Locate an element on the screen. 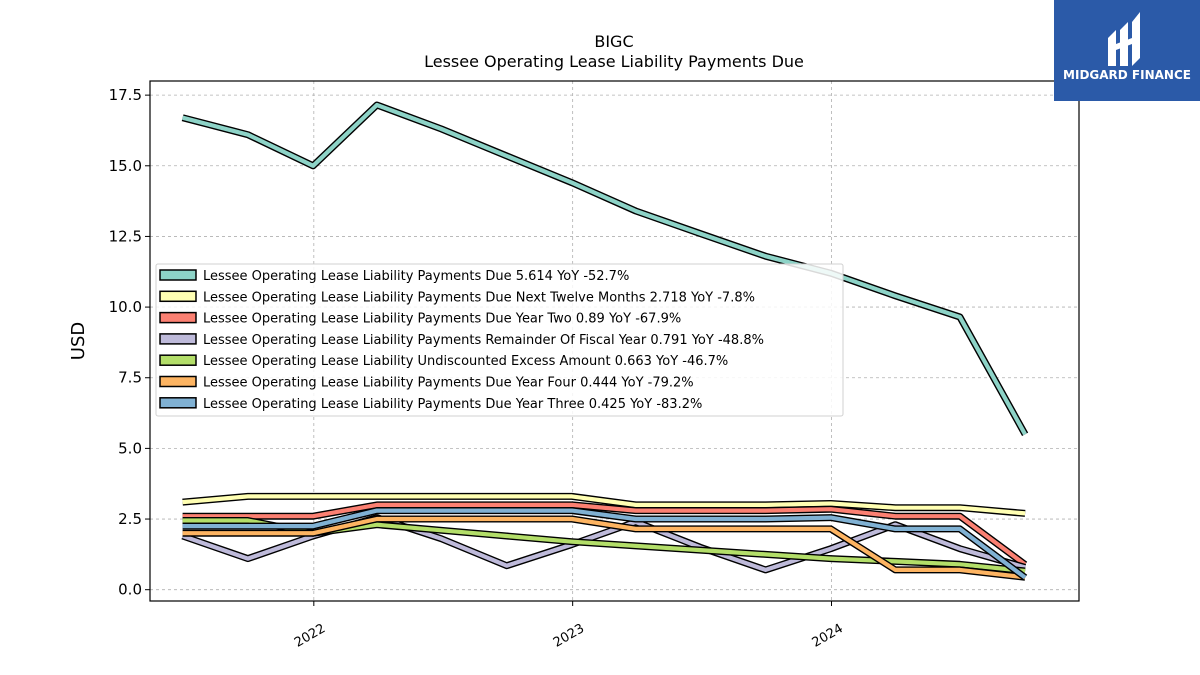 The image size is (1200, 675). y-axis-label: USD is located at coordinates (78, 341).